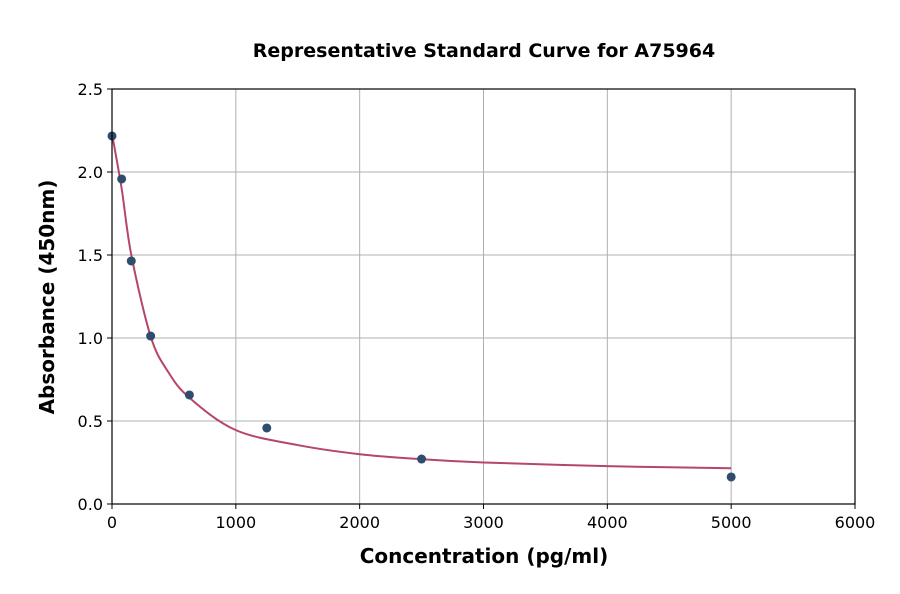  What do you see at coordinates (359, 522) in the screenshot?
I see `x-tick-label: 2000` at bounding box center [359, 522].